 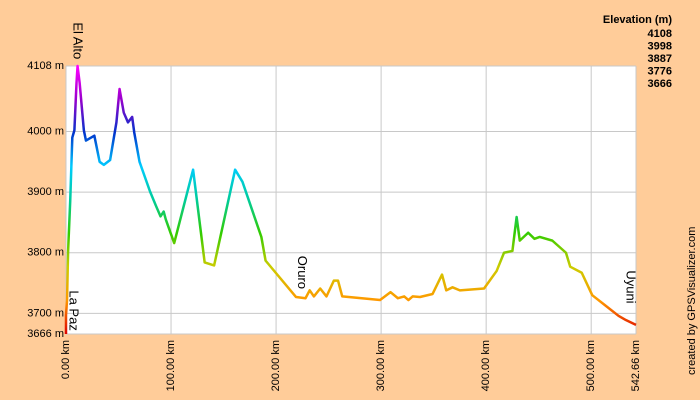 What do you see at coordinates (45, 131) in the screenshot?
I see `y-tick-label: 4000 m` at bounding box center [45, 131].